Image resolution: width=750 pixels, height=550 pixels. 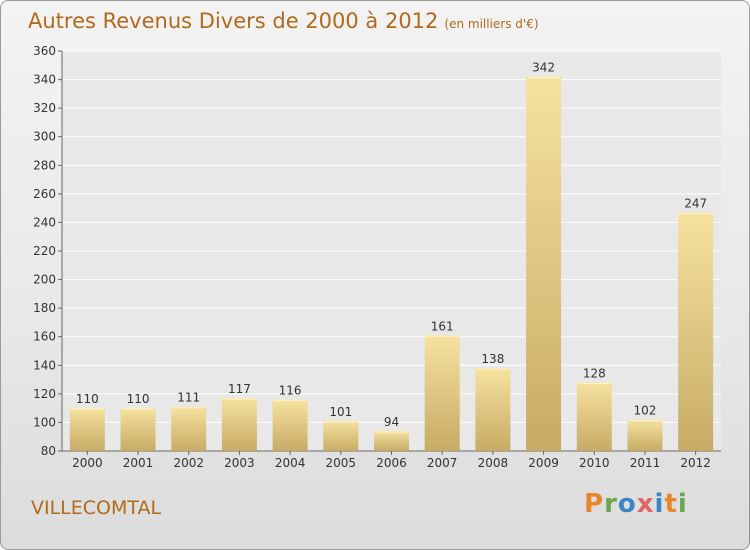 What do you see at coordinates (340, 412) in the screenshot?
I see `data-label: 101` at bounding box center [340, 412].